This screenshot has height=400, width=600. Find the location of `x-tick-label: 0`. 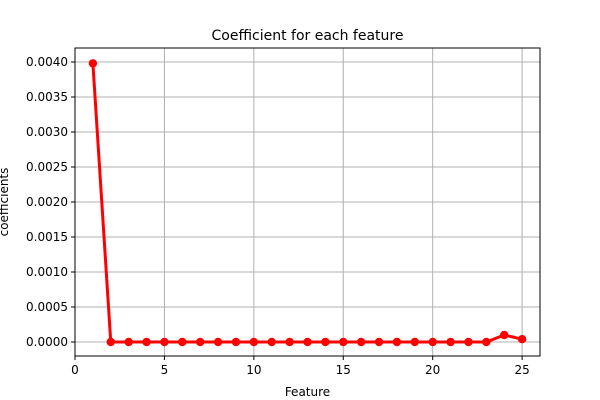

x-tick-label: 0 is located at coordinates (75, 370).